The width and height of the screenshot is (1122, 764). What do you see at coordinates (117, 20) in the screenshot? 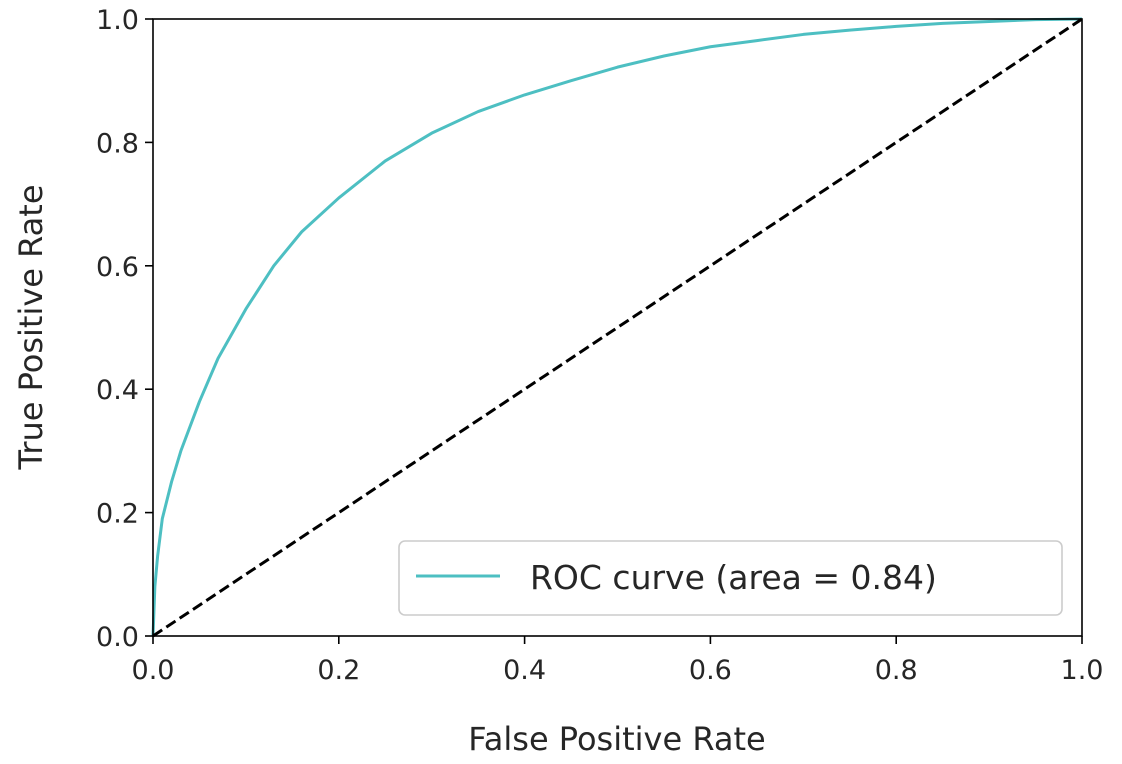
I see `y-tick-label: 1.0` at bounding box center [117, 20].